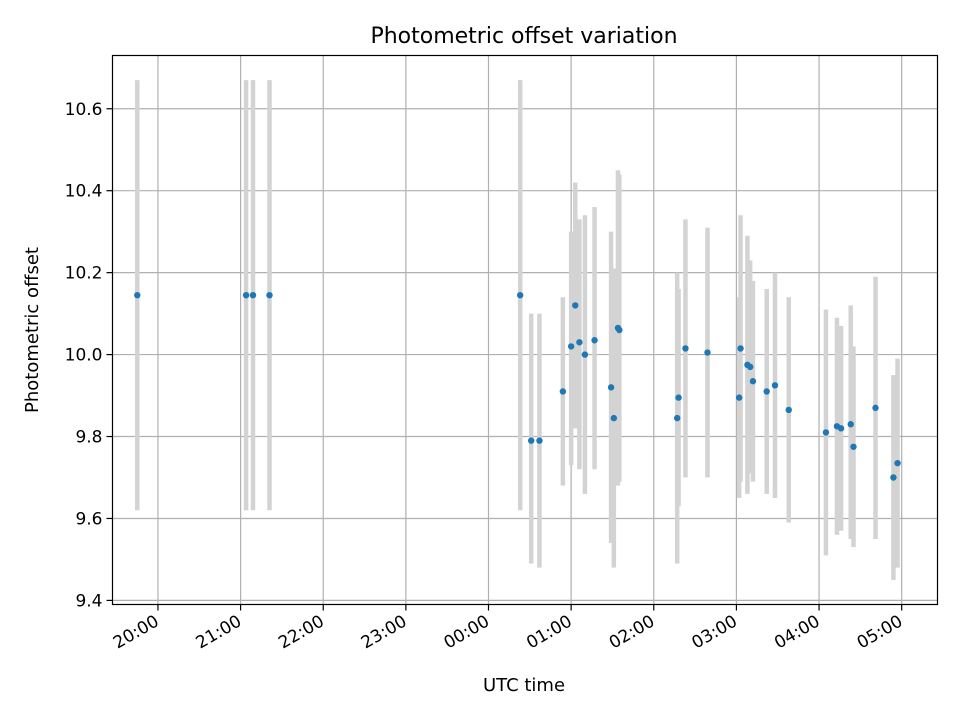 The image size is (960, 720). What do you see at coordinates (523, 36) in the screenshot?
I see `chart-title: Photometric offset variation` at bounding box center [523, 36].